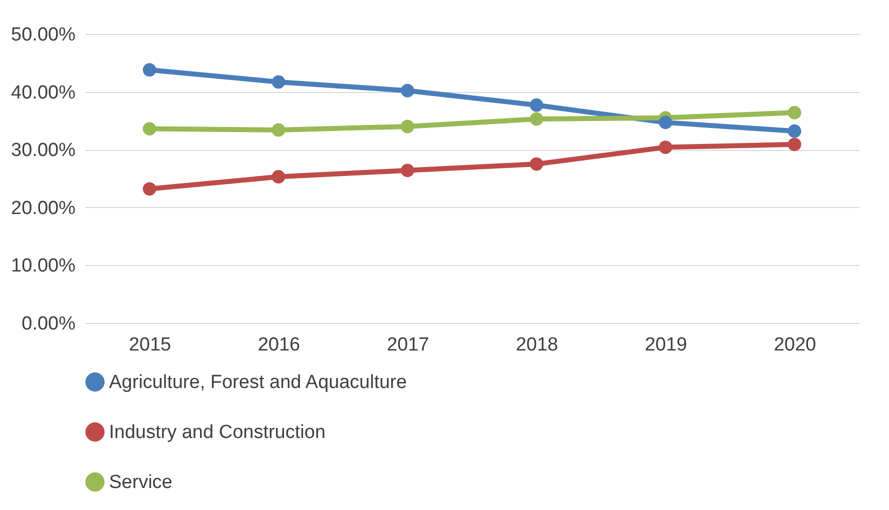 The width and height of the screenshot is (889, 510). I want to click on y-tick-label: 40.00%, so click(43, 93).